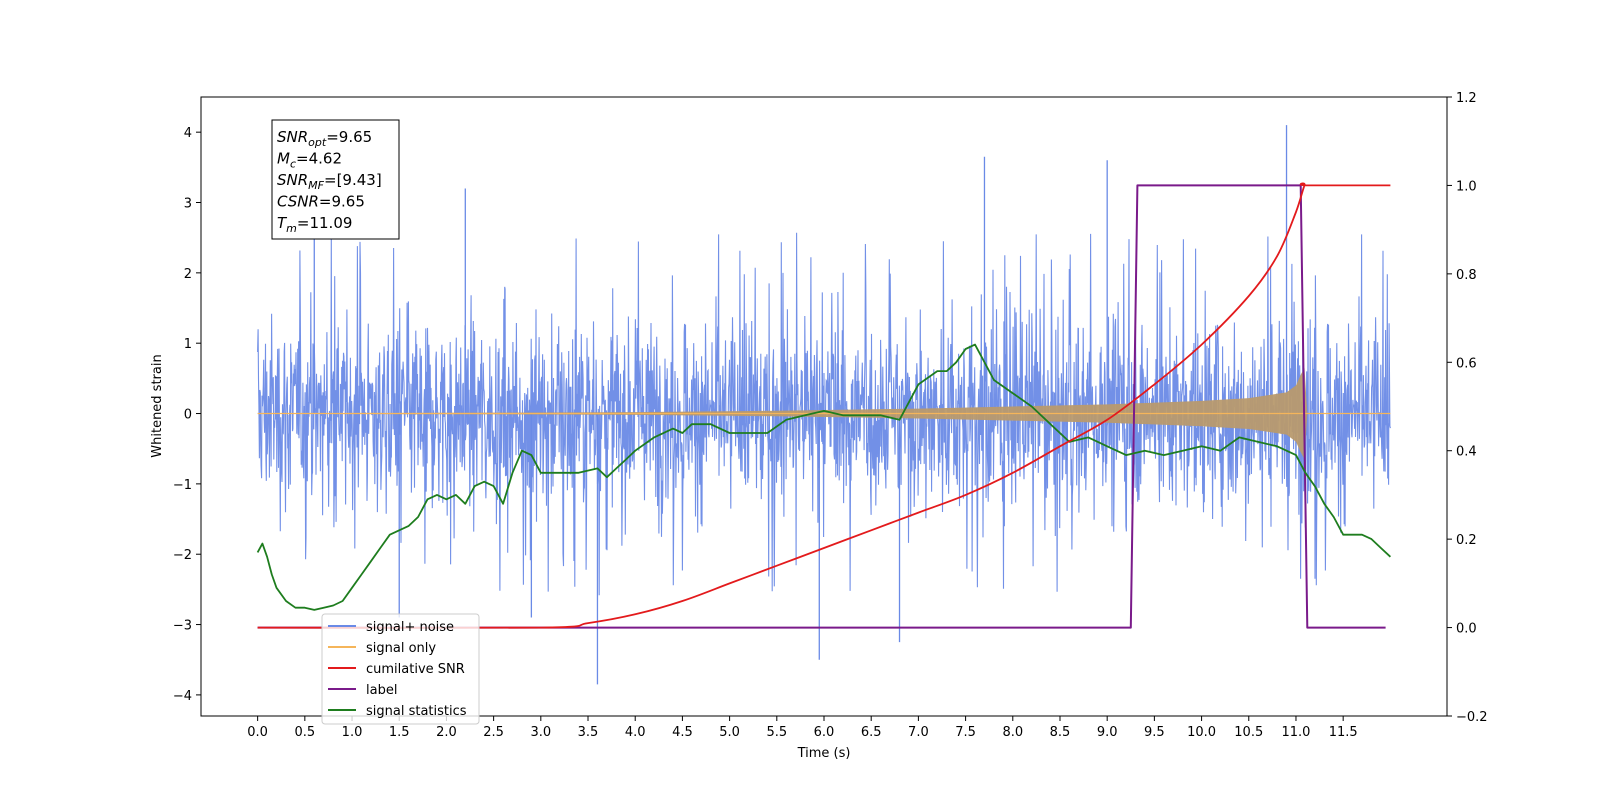  Describe the element at coordinates (1466, 452) in the screenshot. I see `y2-tick-label: 0.4` at that location.